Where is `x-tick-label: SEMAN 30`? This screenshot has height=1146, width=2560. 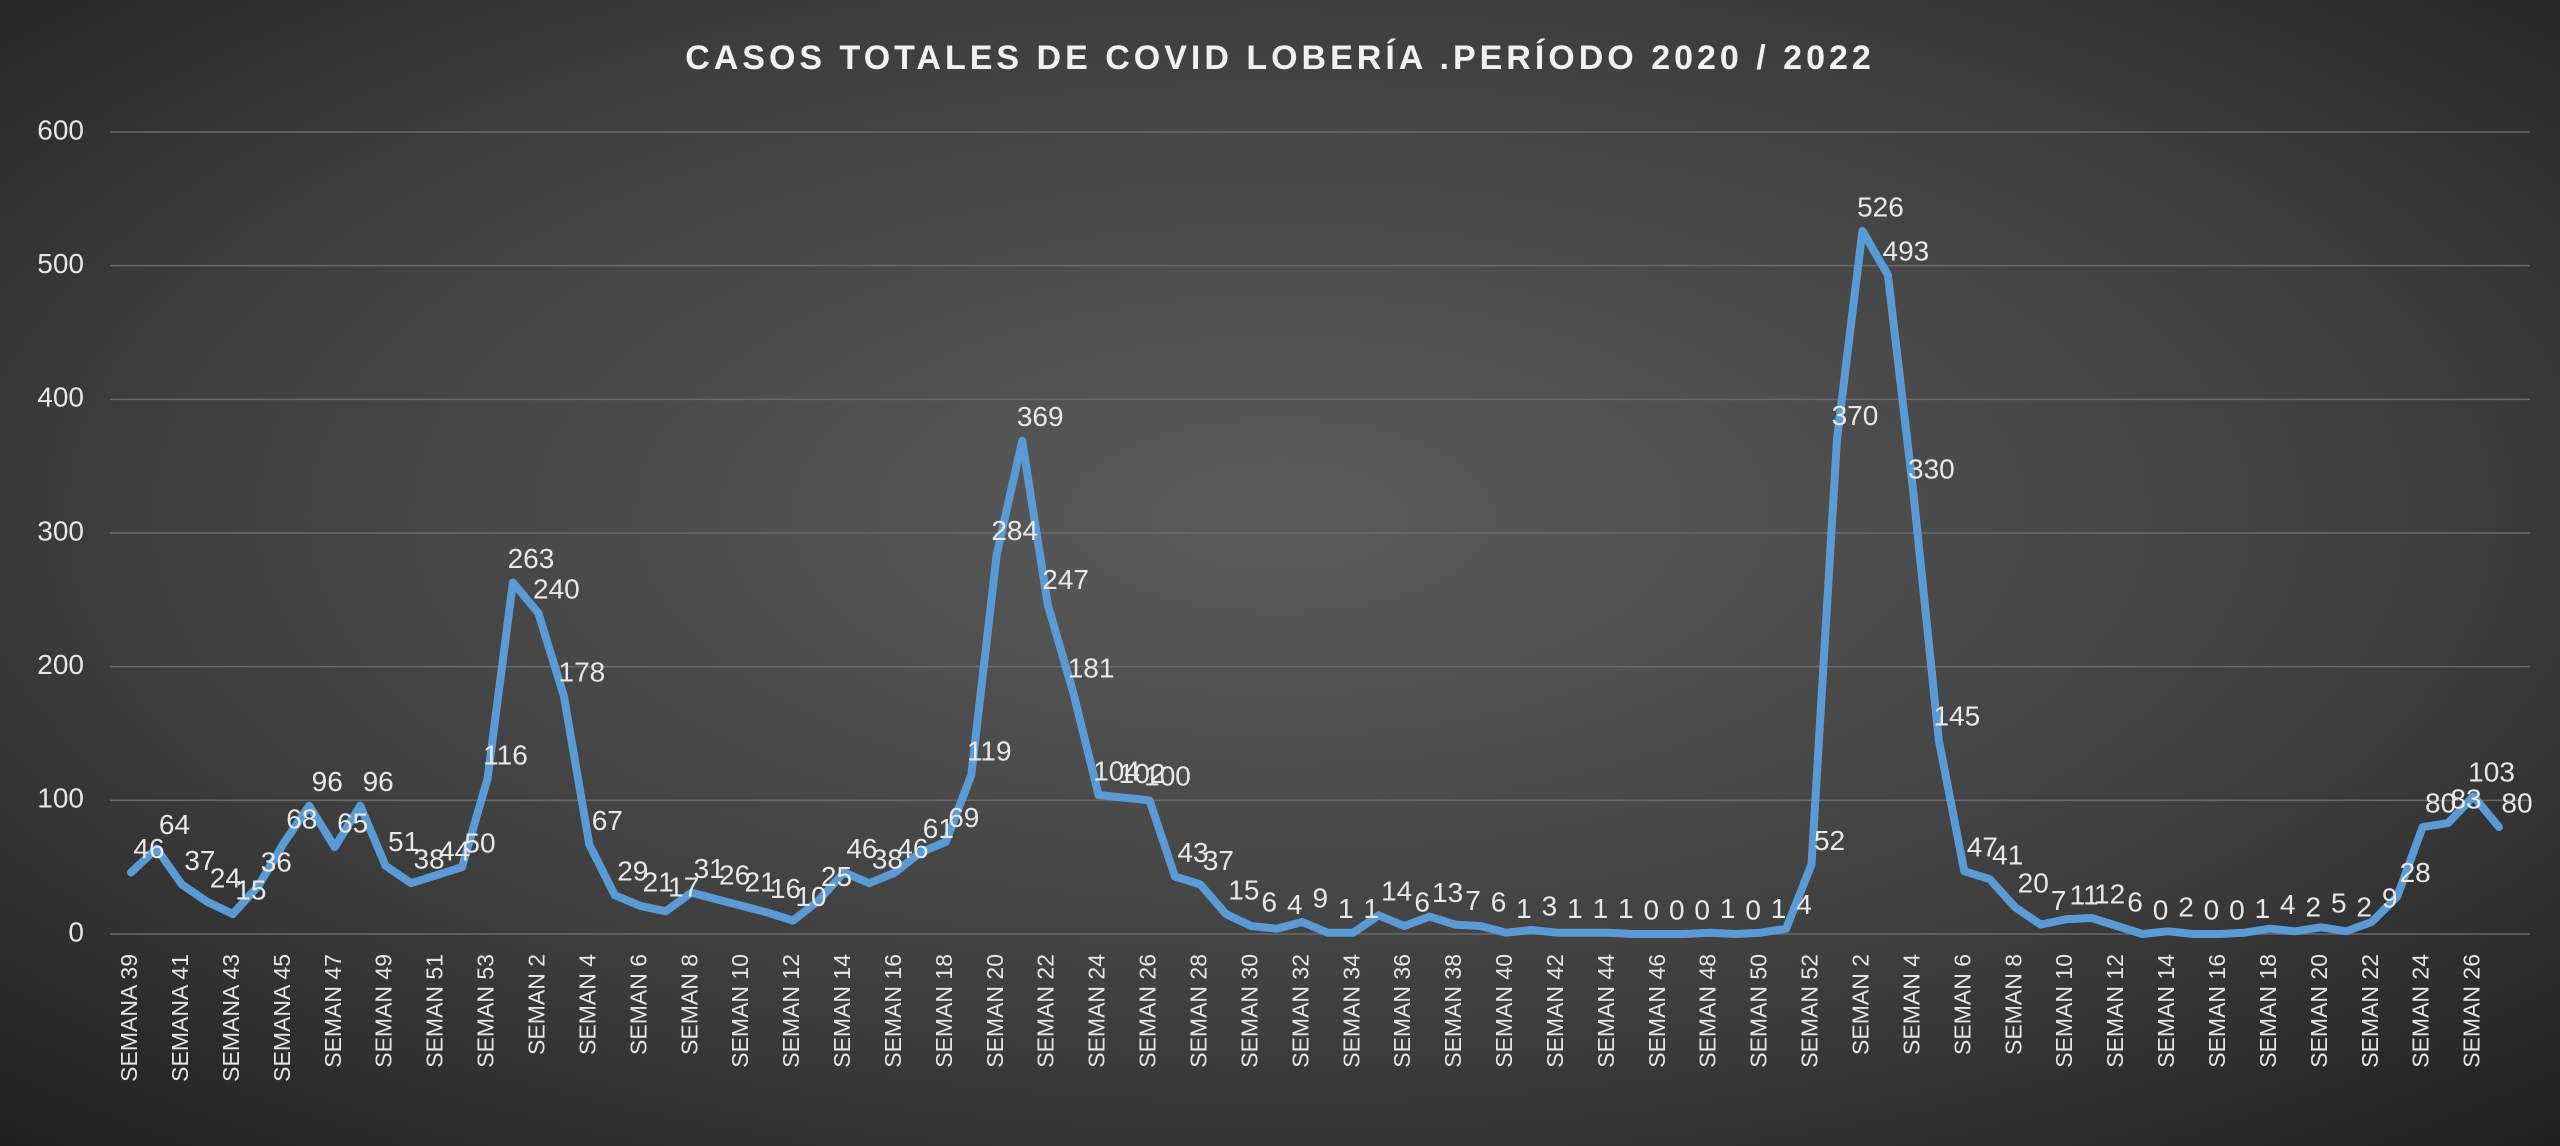 x-tick-label: SEMAN 30 is located at coordinates (1249, 1011).